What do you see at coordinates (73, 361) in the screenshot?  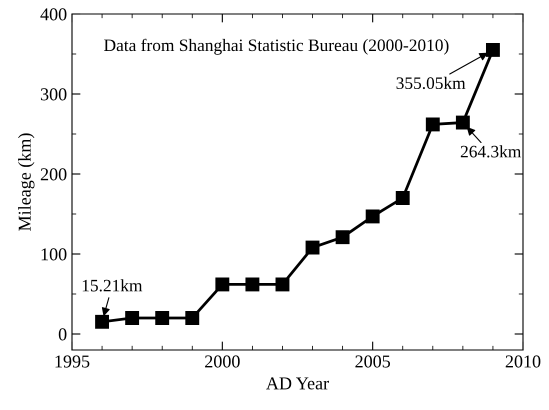 I see `x-tick-label: 1995` at bounding box center [73, 361].